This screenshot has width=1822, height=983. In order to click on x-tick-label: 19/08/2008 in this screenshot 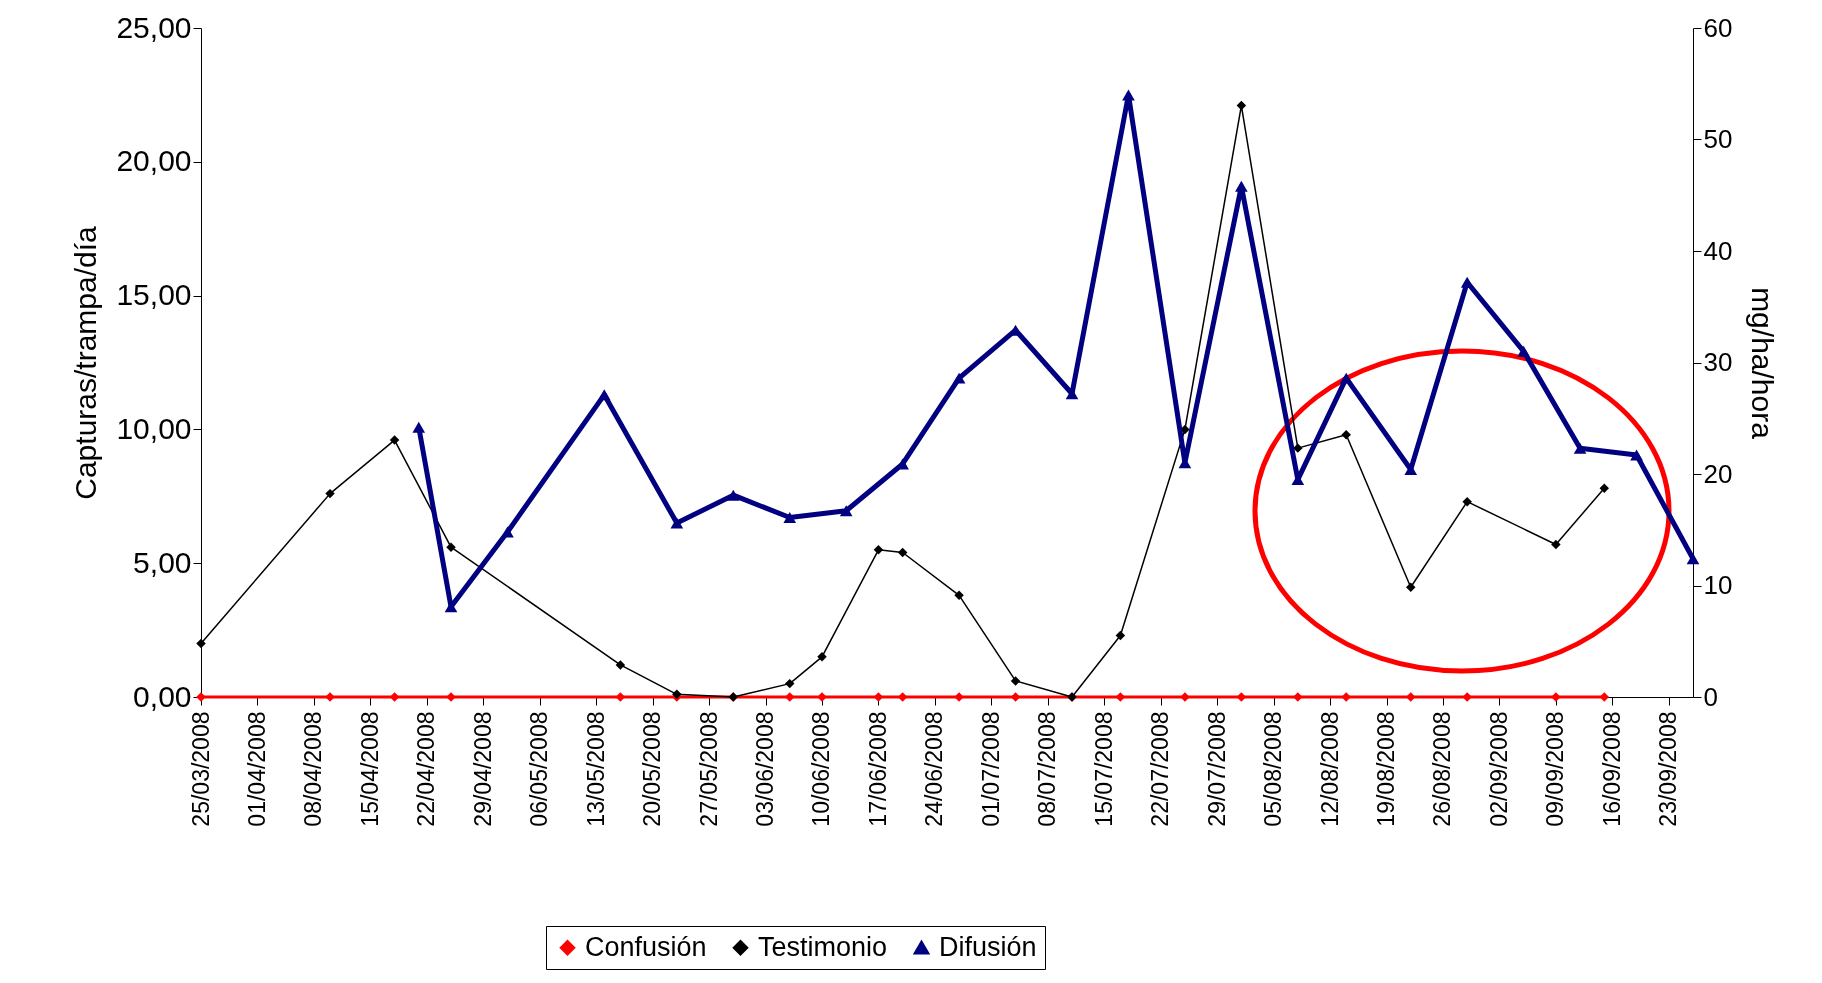, I will do `click(1386, 769)`.